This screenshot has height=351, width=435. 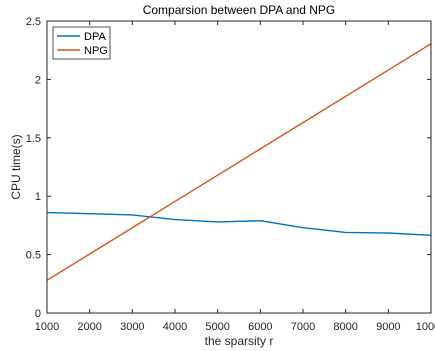 What do you see at coordinates (132, 327) in the screenshot?
I see `x-tick-label: 3000` at bounding box center [132, 327].